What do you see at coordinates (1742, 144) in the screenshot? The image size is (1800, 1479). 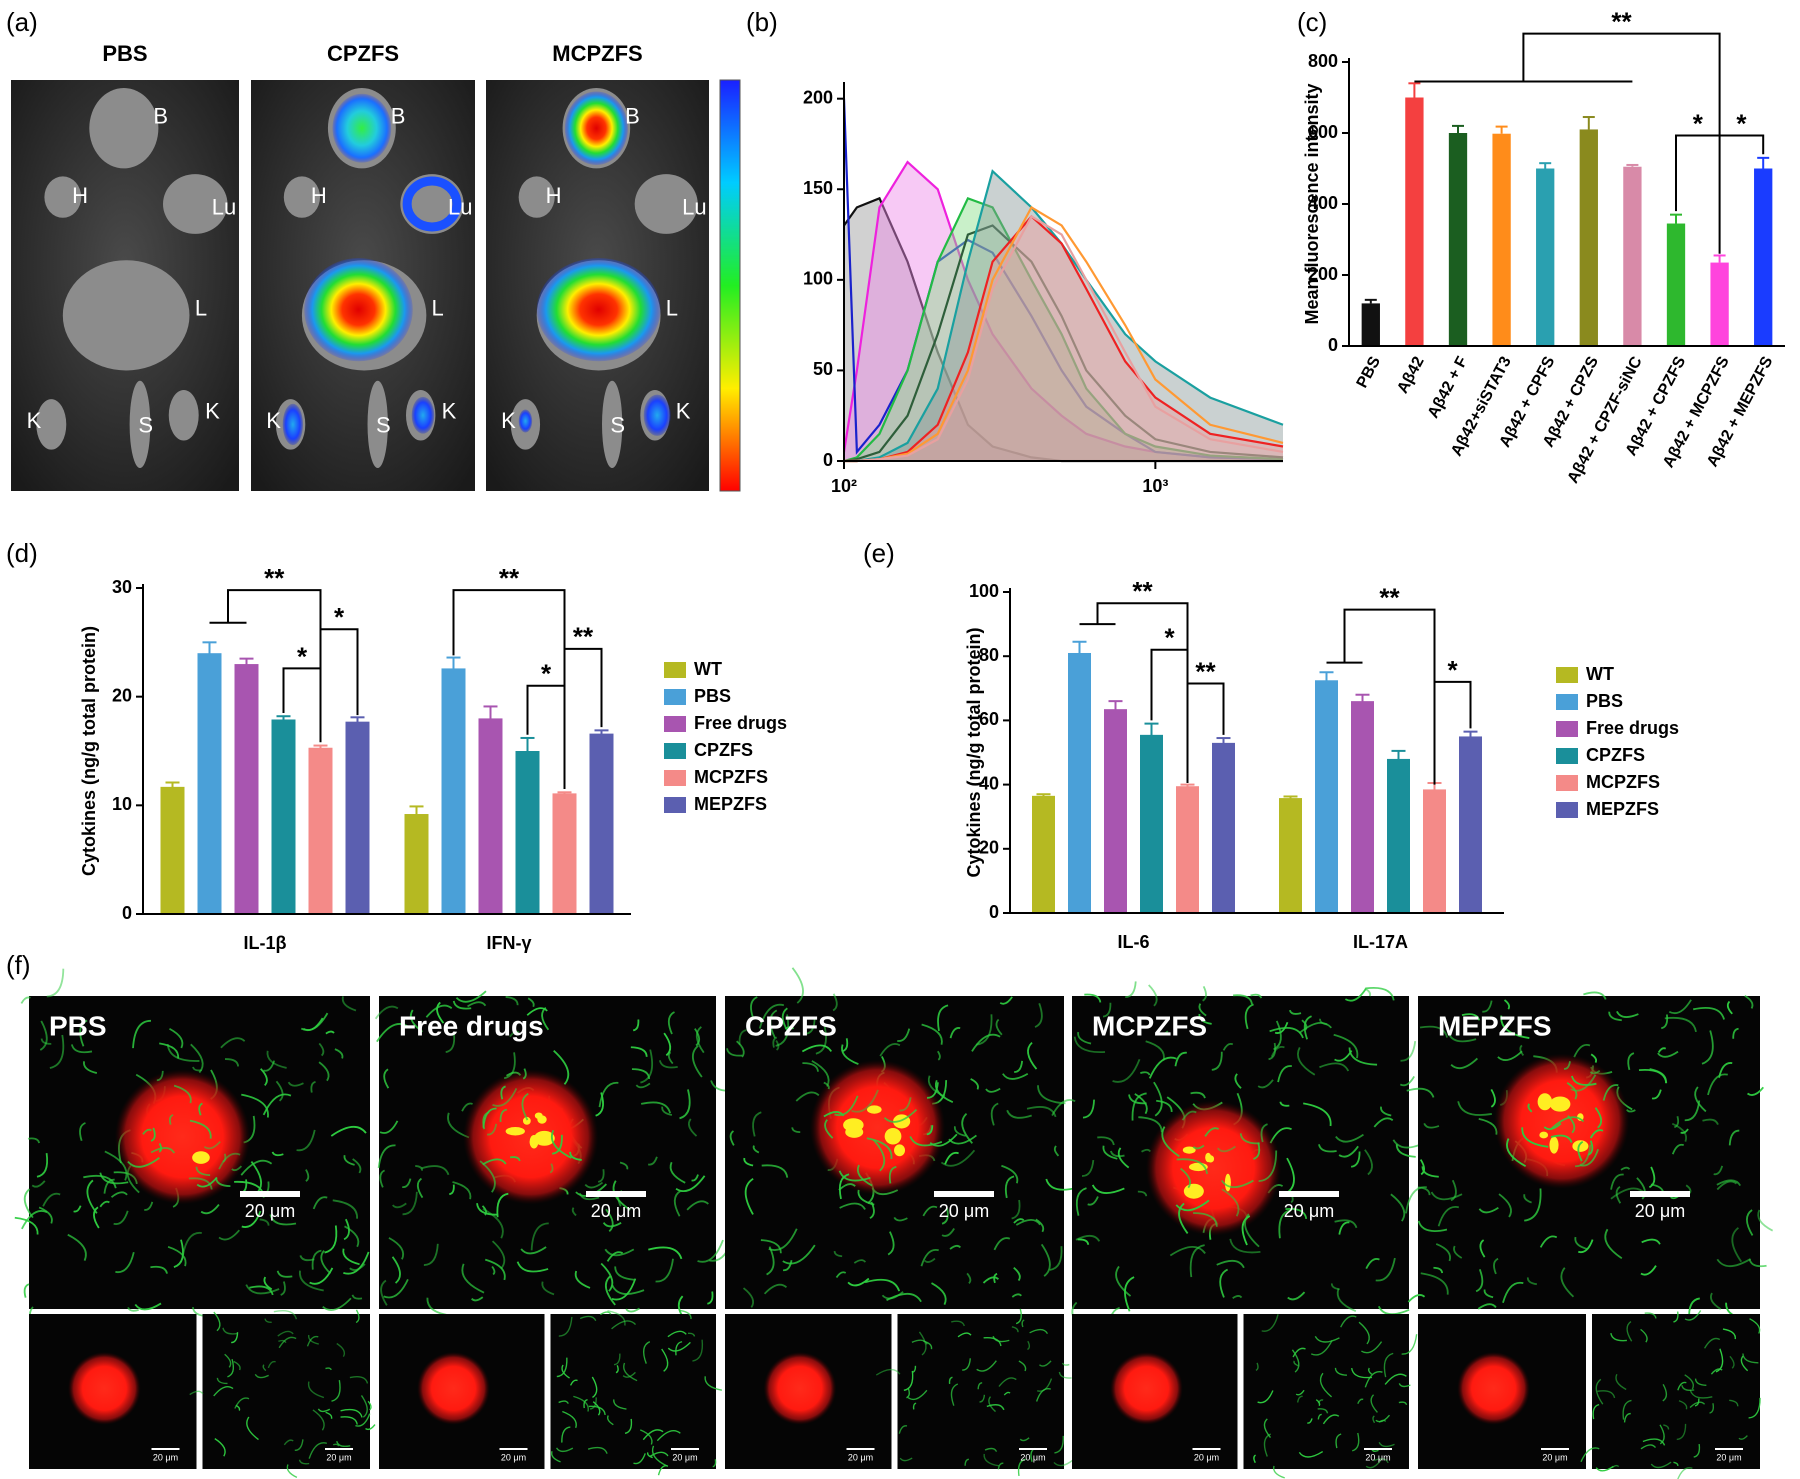 I see `significance-bracket` at bounding box center [1742, 144].